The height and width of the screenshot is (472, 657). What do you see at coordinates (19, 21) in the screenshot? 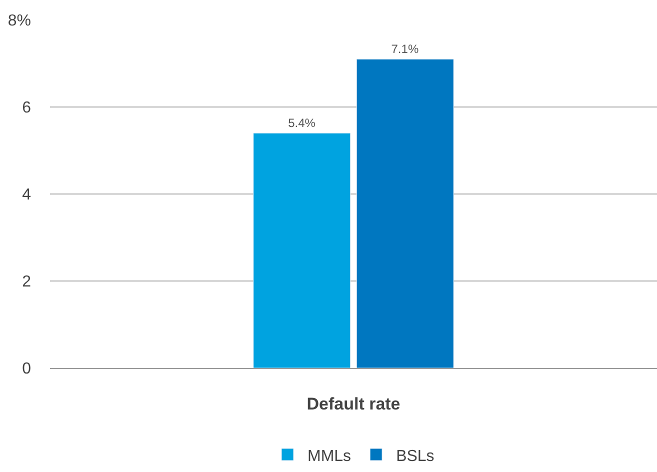
I see `y-tick-label: 8%` at bounding box center [19, 21].